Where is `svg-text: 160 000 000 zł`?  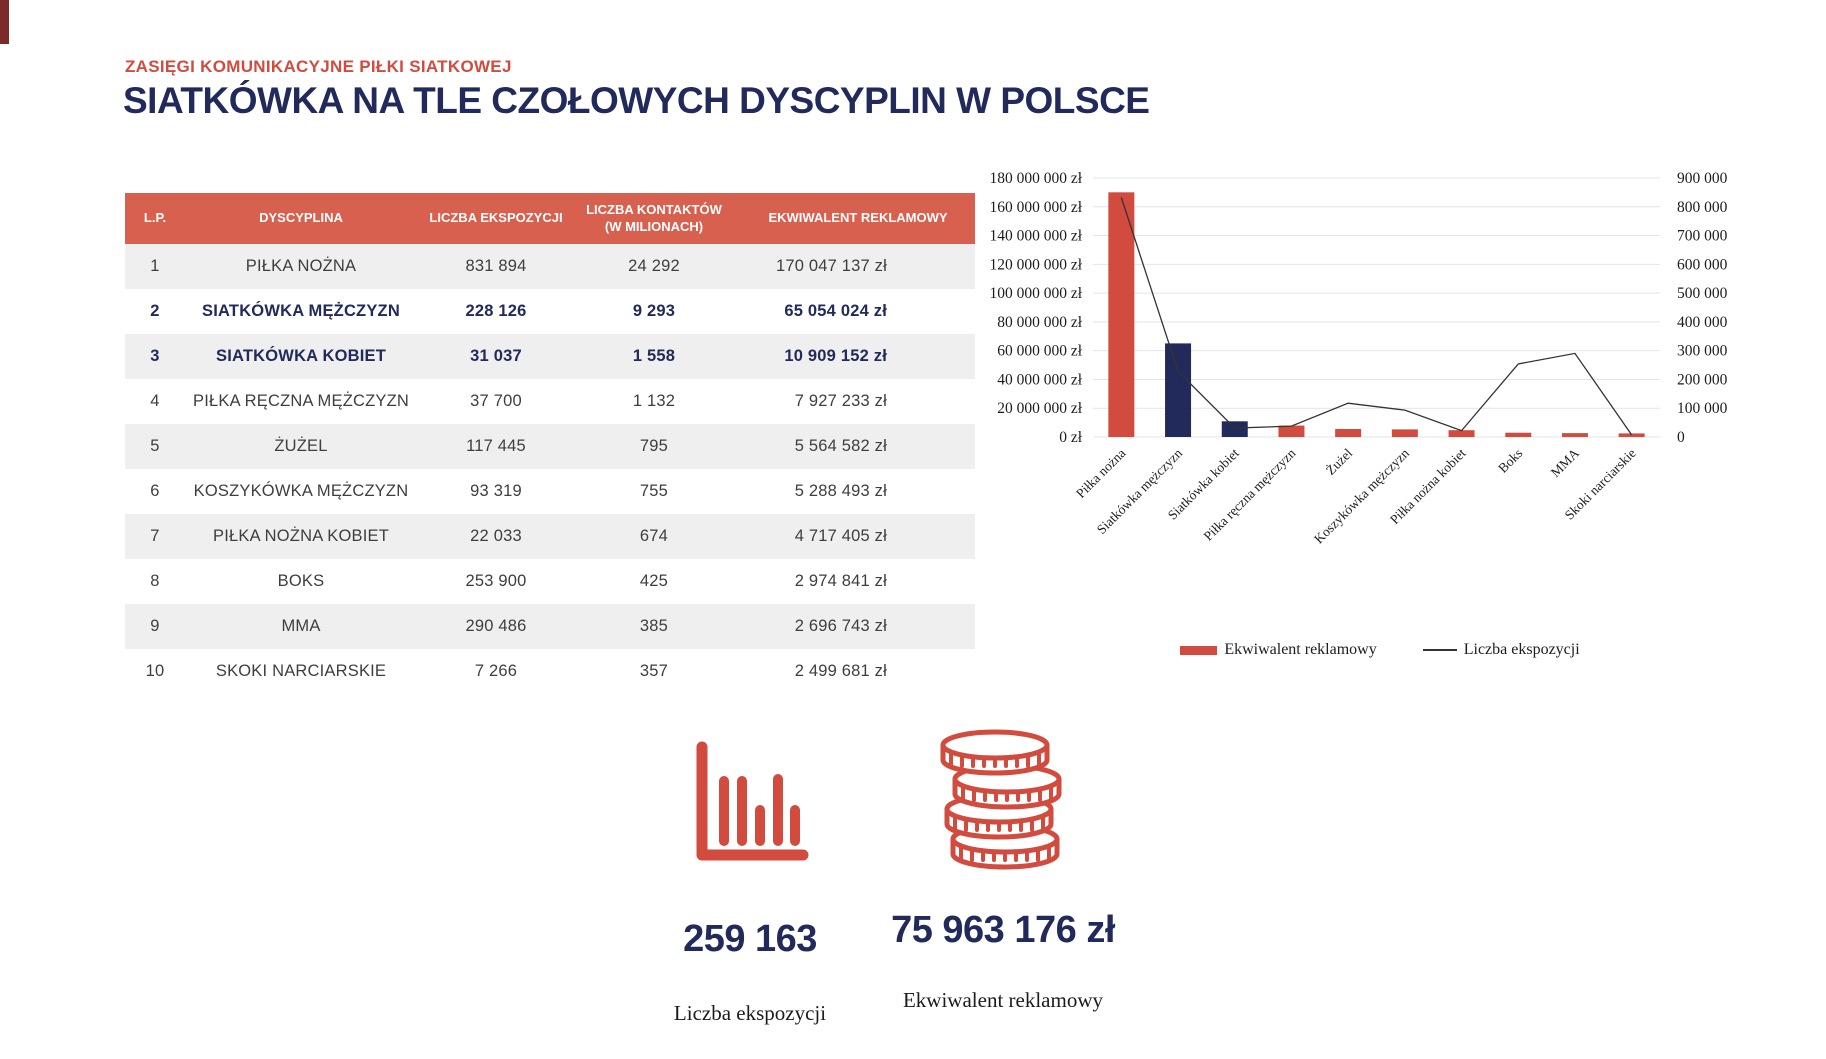 svg-text: 160 000 000 zł is located at coordinates (1035, 207).